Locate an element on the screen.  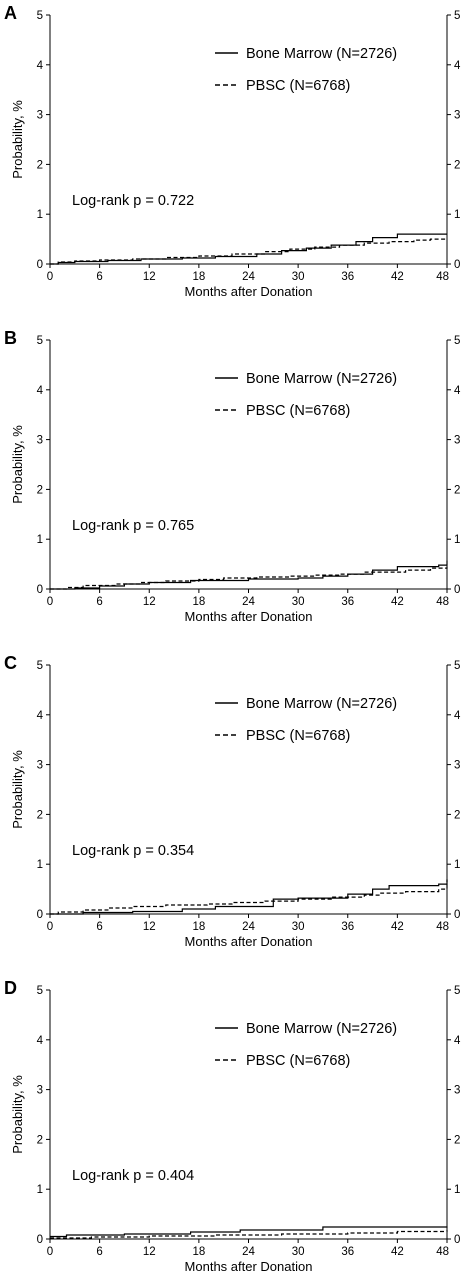
panel-letter: A is located at coordinates (10, 13).